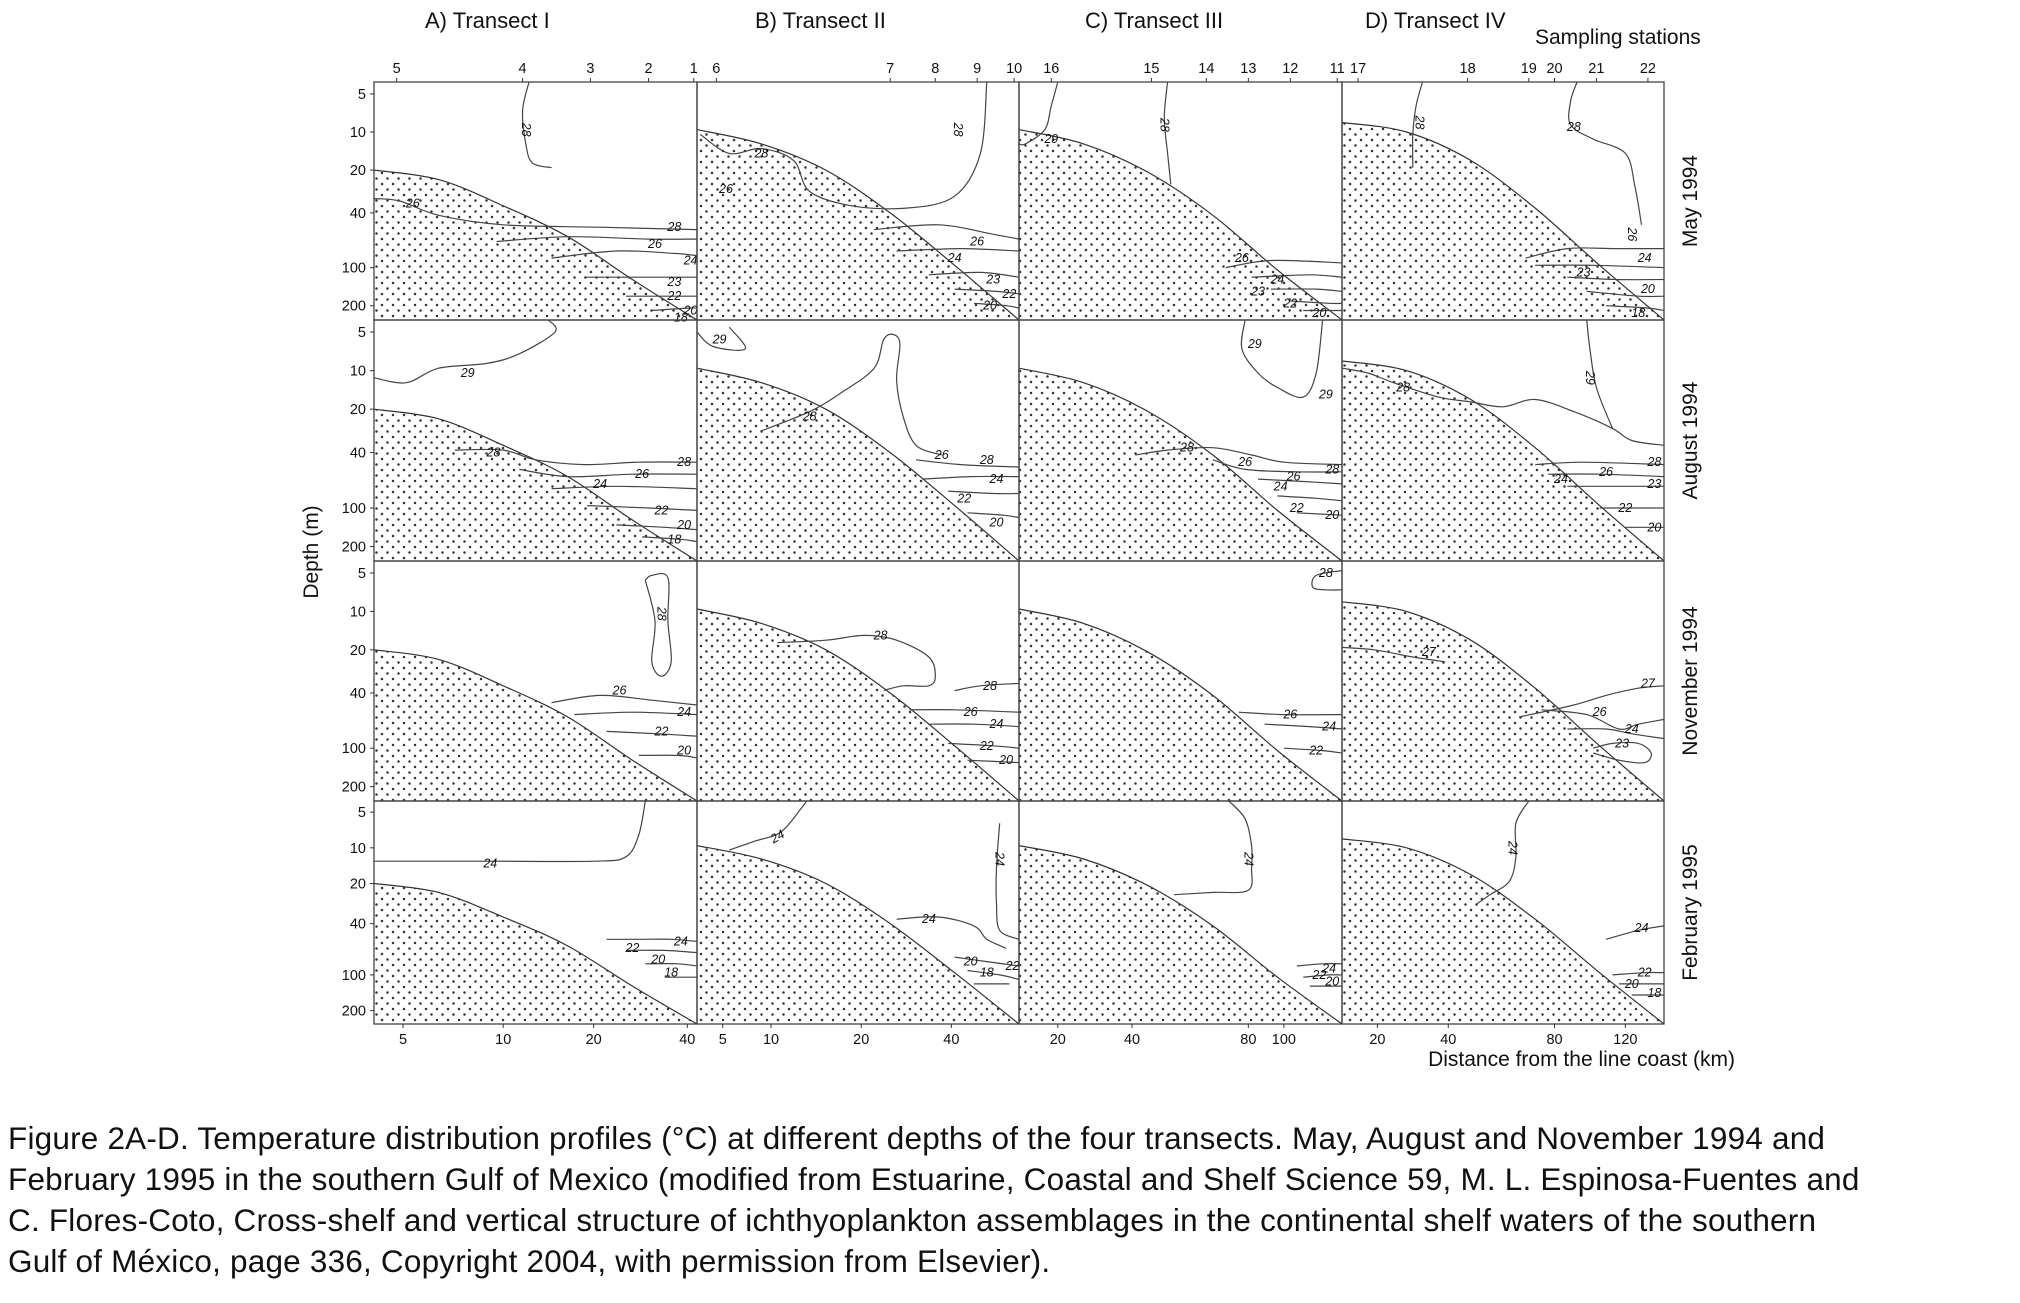 Image resolution: width=2020 pixels, height=1303 pixels. What do you see at coordinates (1337, 69) in the screenshot?
I see `station-label: 11` at bounding box center [1337, 69].